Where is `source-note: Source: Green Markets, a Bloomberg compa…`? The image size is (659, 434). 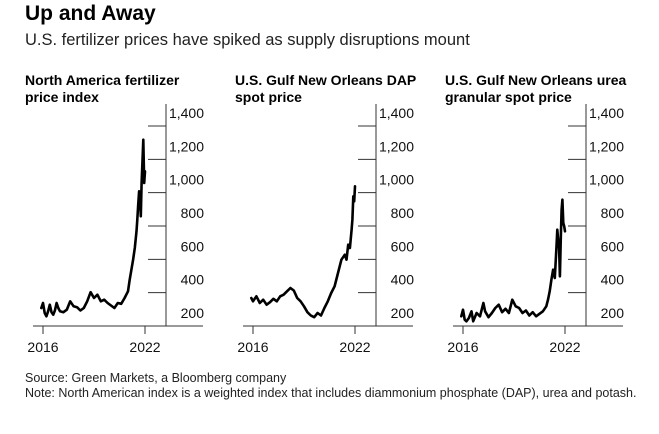 source-note: Source: Green Markets, a Bloomberg compa… is located at coordinates (156, 378).